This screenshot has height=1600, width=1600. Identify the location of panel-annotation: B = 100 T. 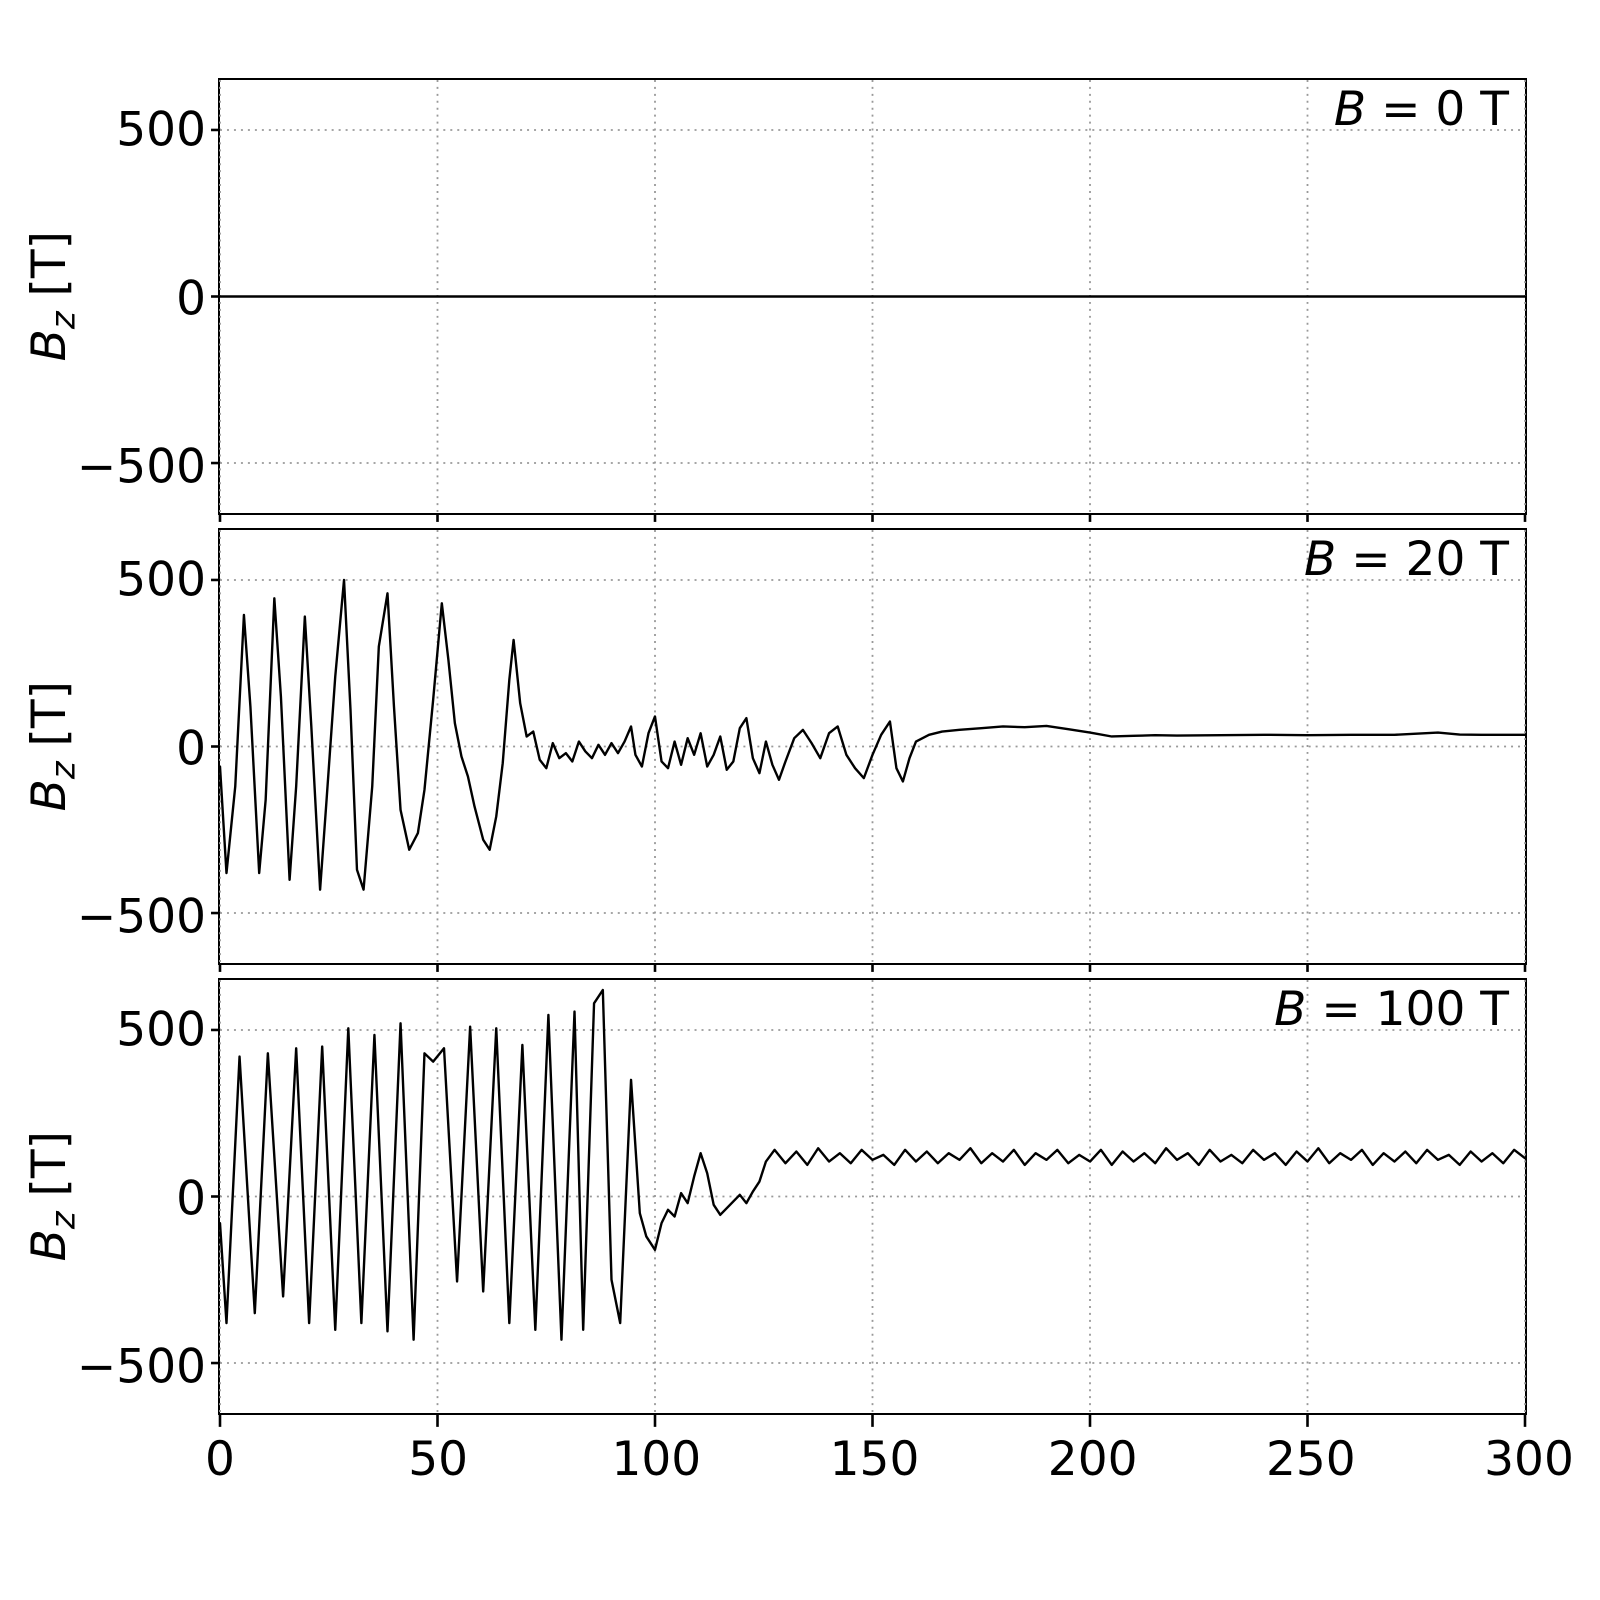
(1391, 1010).